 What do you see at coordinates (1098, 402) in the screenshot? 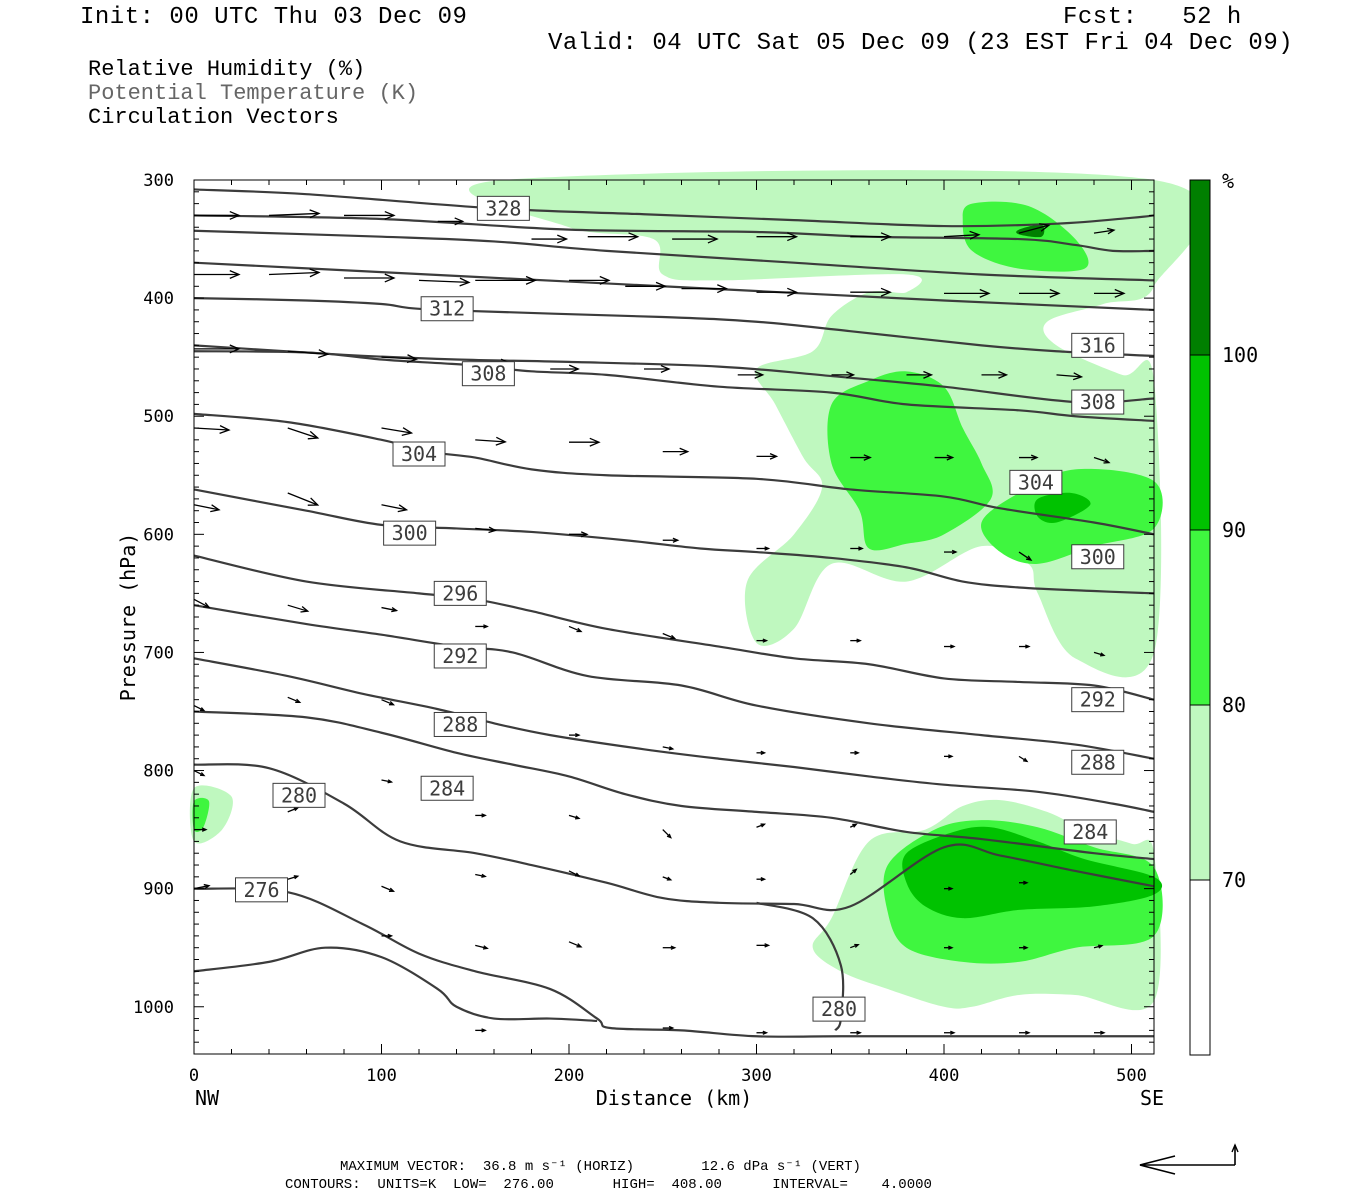
I see `contour-label-308-6-1: 308` at bounding box center [1098, 402].